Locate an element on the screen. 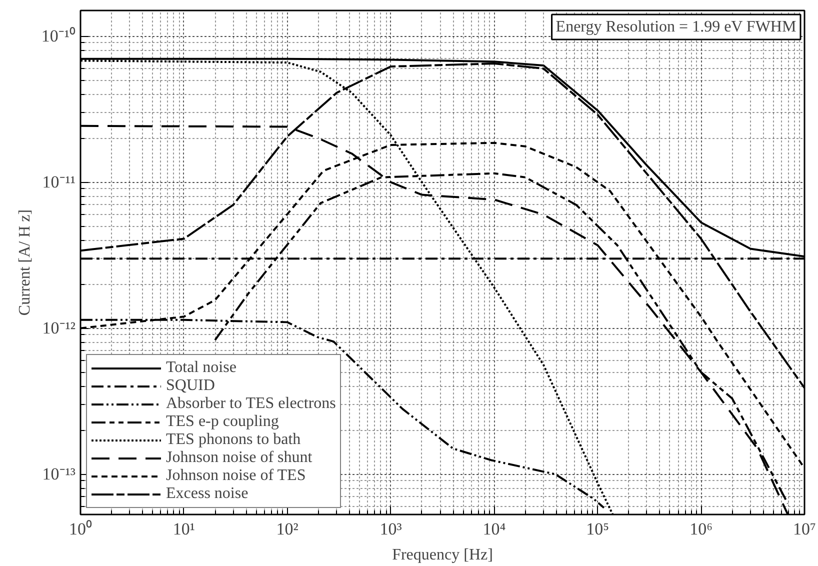 This screenshot has width=818, height=566. x-tick-label: 10² is located at coordinates (287, 529).